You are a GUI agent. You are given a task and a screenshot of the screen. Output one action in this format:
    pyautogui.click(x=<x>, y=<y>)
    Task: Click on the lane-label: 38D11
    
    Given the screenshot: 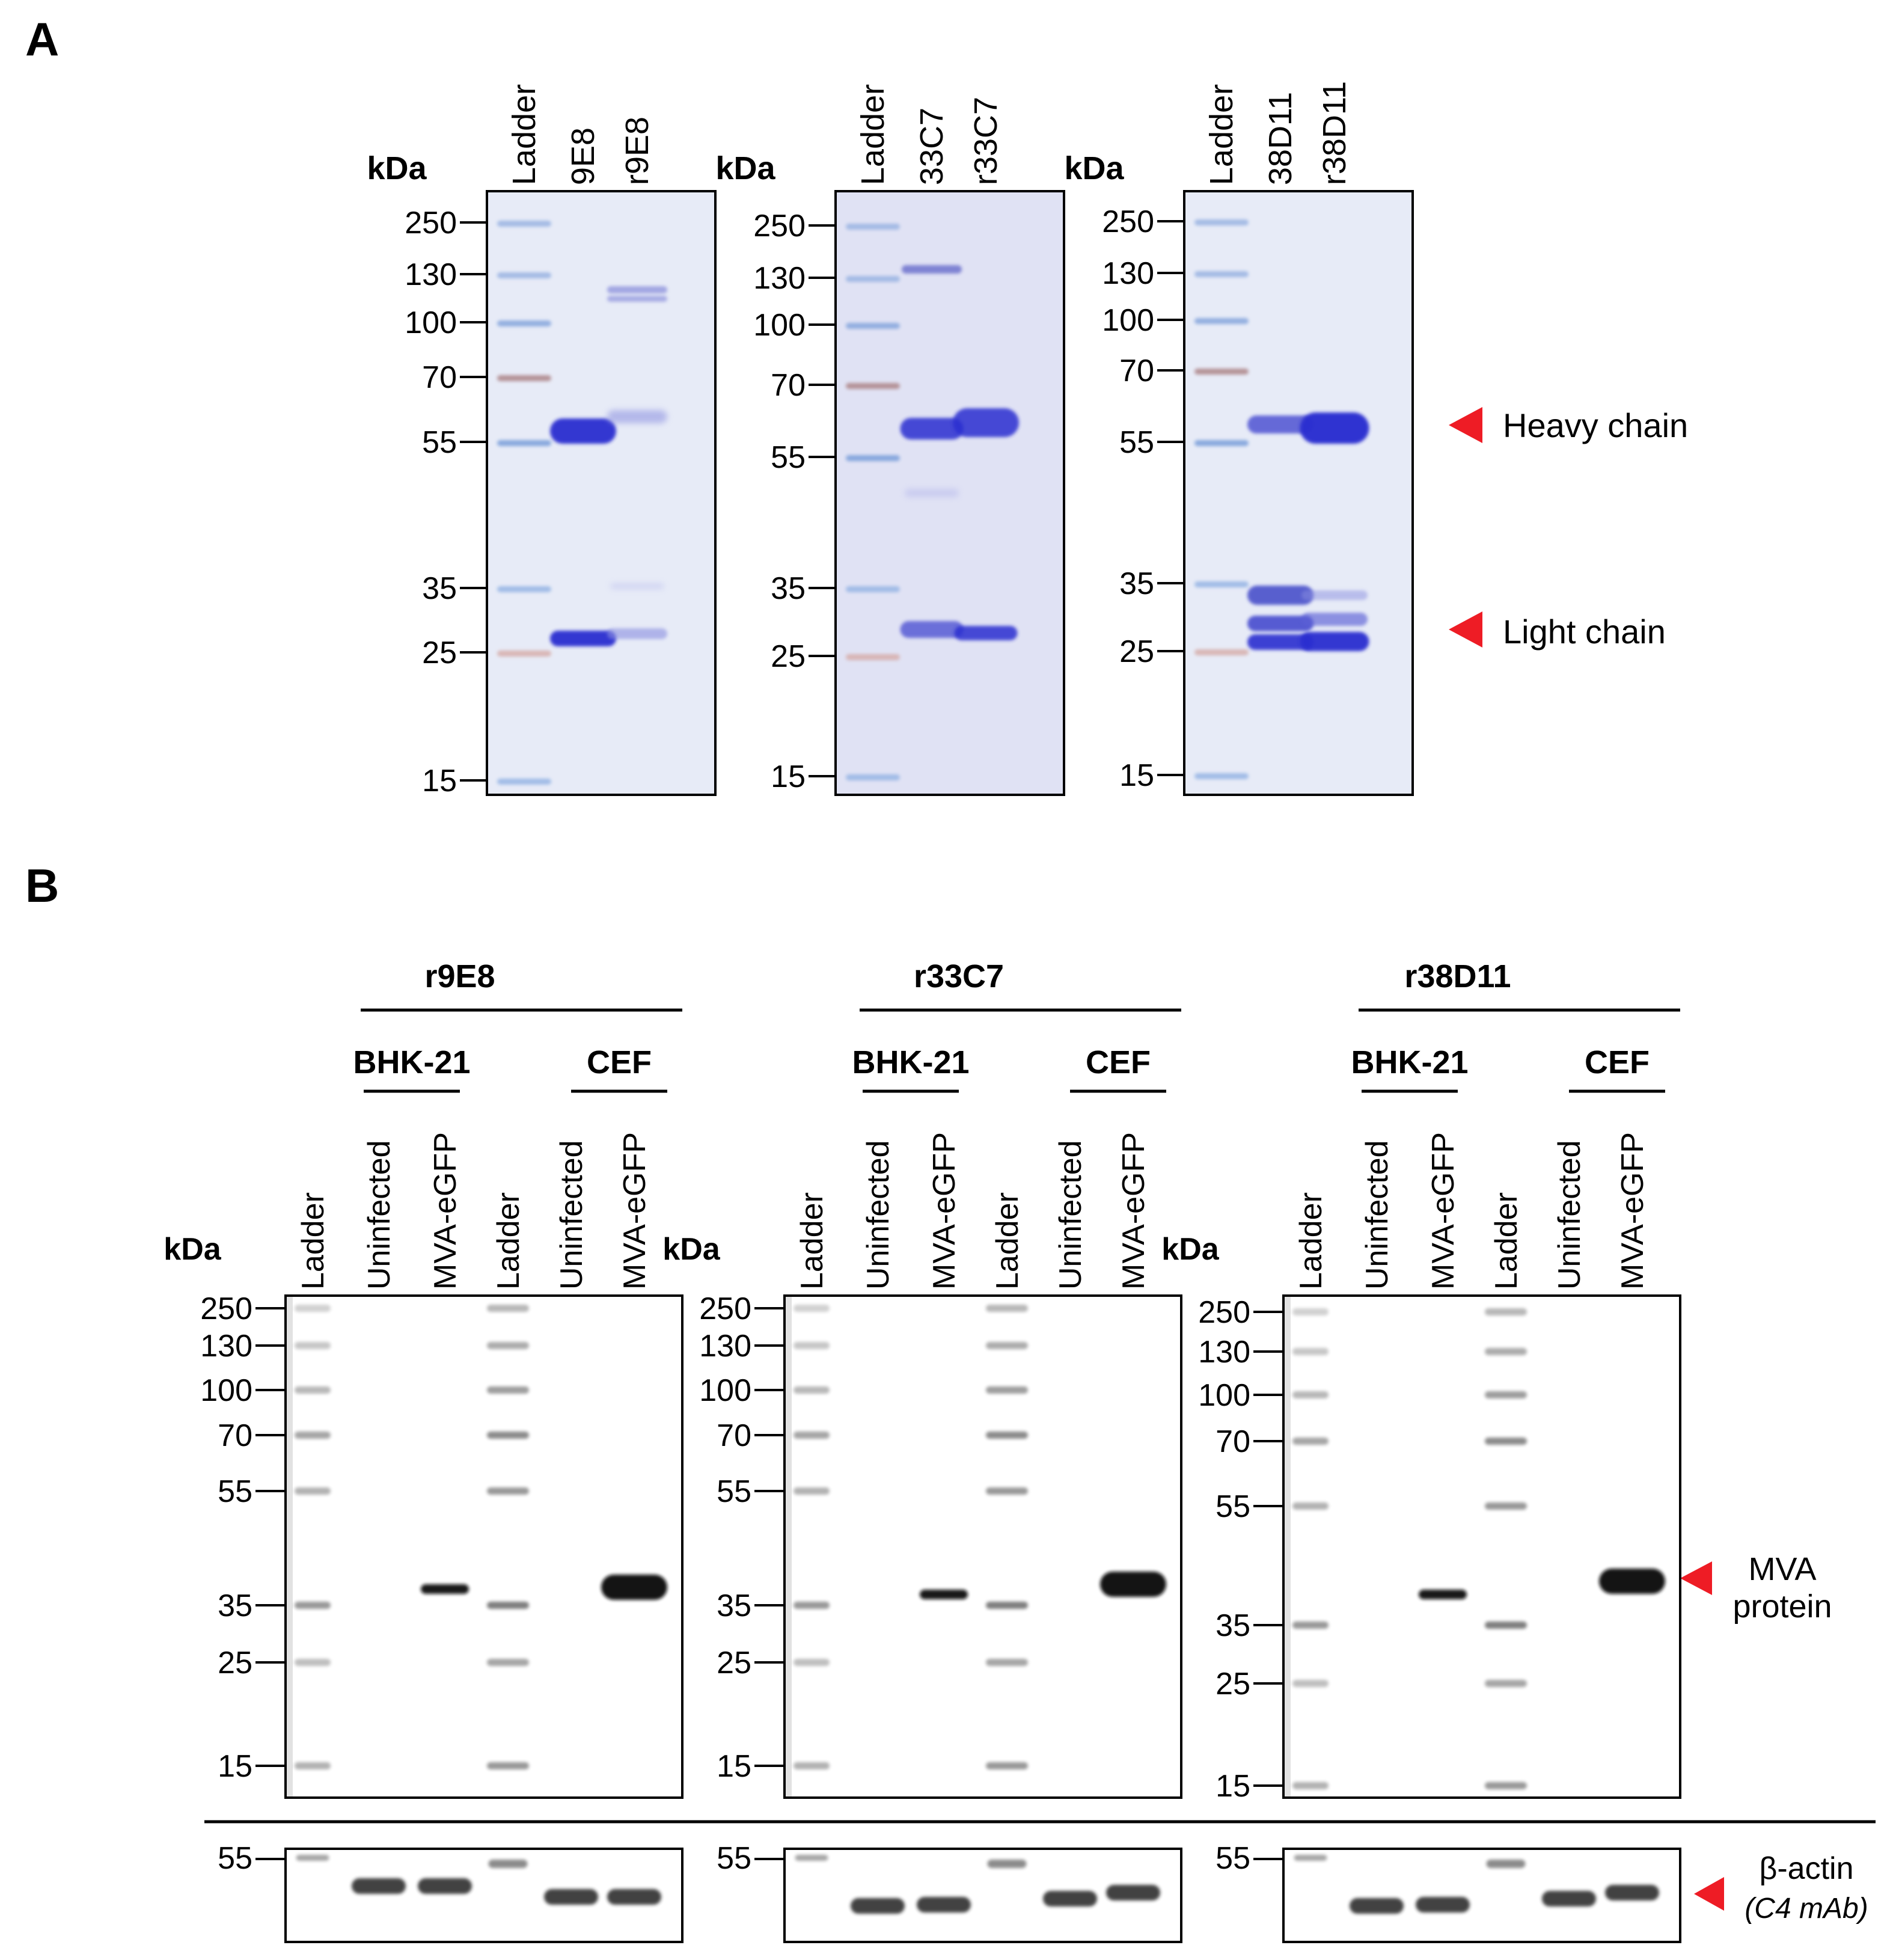 What is the action you would take?
    pyautogui.click(x=1280, y=138)
    